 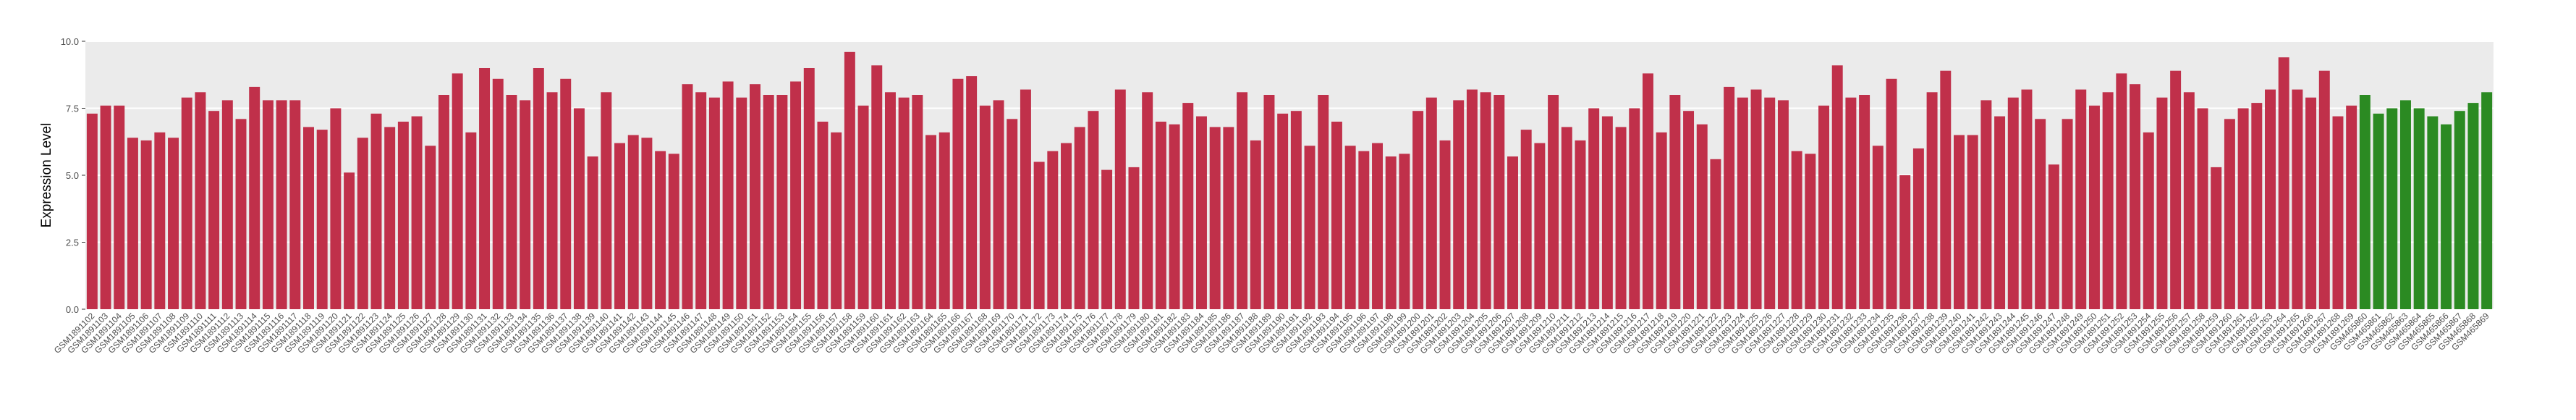 What do you see at coordinates (46, 175) in the screenshot?
I see `y-axis-label: Expression Level` at bounding box center [46, 175].